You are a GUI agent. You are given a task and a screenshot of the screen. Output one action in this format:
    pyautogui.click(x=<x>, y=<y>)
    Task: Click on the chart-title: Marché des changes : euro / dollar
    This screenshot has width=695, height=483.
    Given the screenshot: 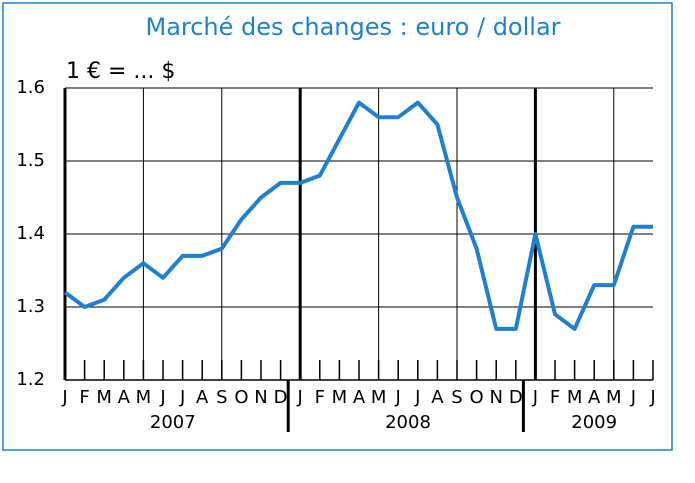 What is the action you would take?
    pyautogui.click(x=352, y=27)
    